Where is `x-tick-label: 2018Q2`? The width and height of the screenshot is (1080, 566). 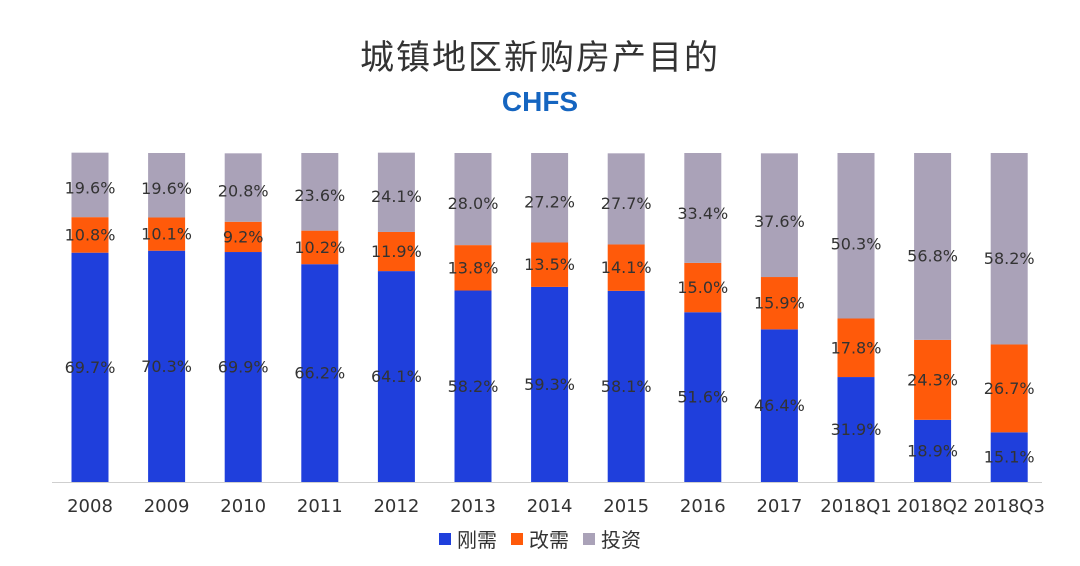 x-tick-label: 2018Q2 is located at coordinates (932, 506).